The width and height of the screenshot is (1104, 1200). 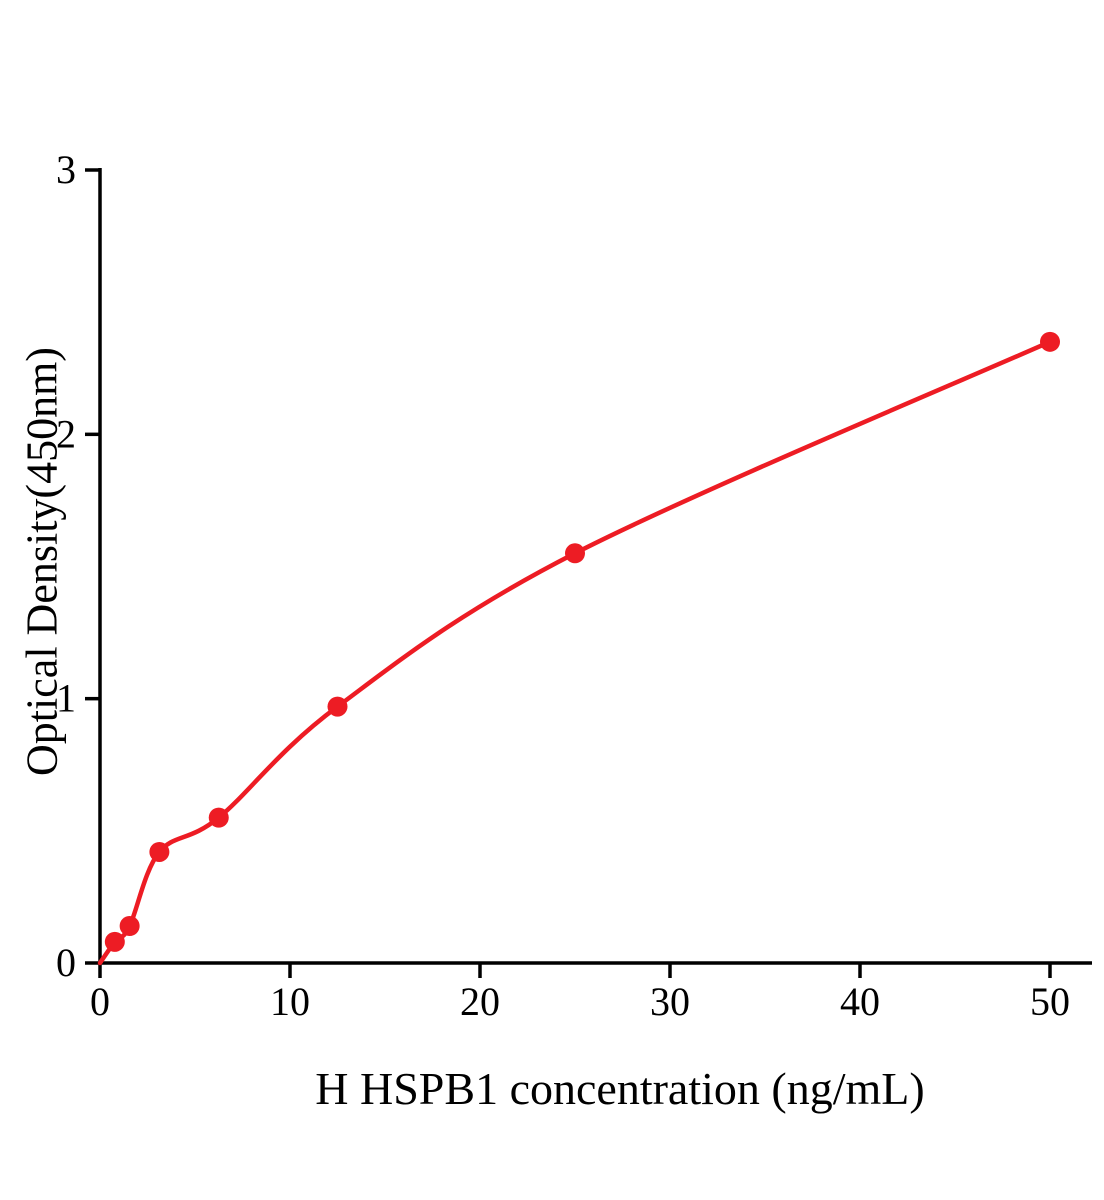 What do you see at coordinates (66, 169) in the screenshot?
I see `y-tick-label: 3` at bounding box center [66, 169].